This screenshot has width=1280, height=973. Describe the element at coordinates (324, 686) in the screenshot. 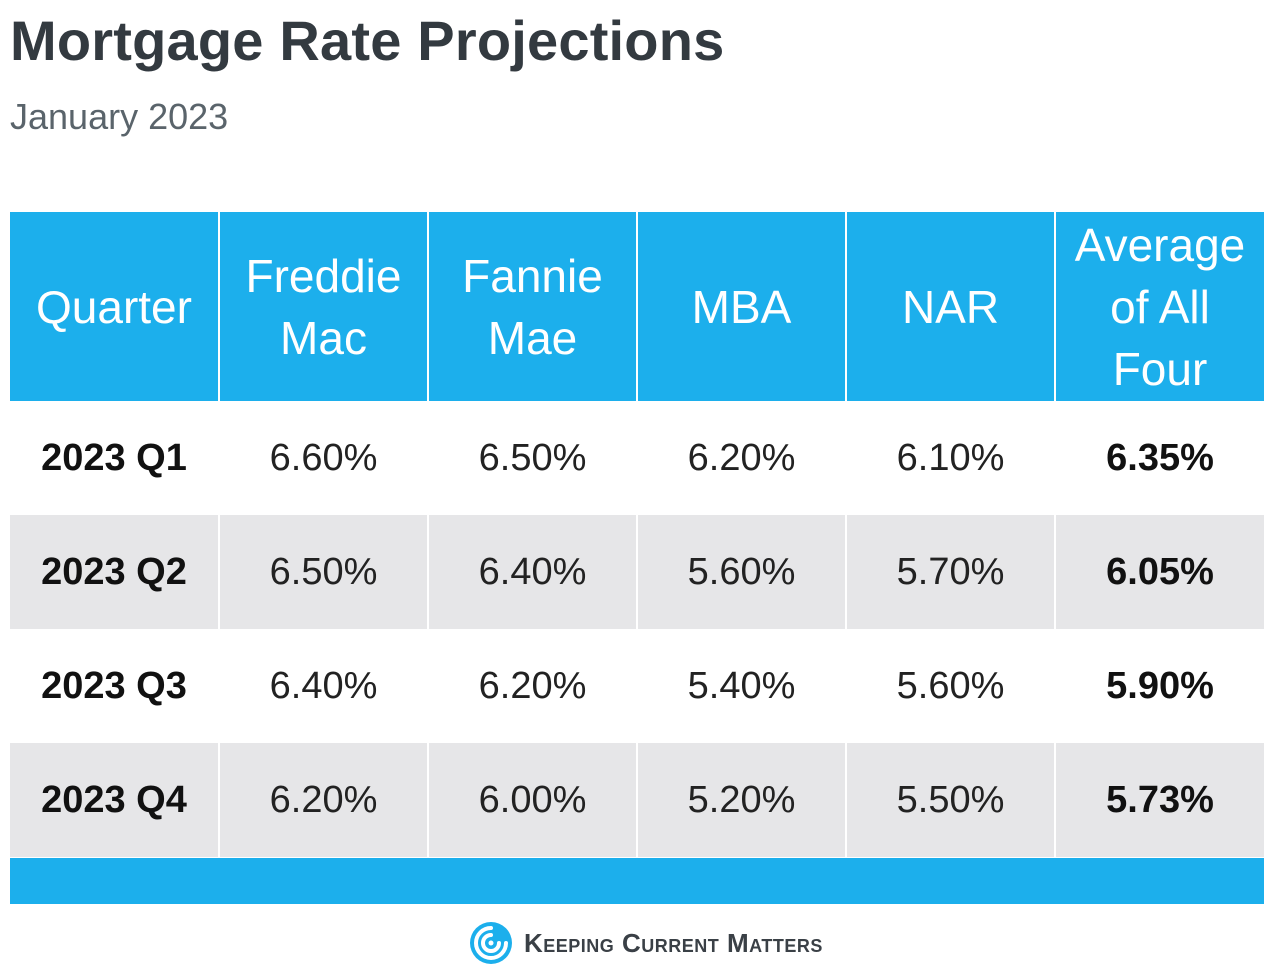

I see `cell-freddie-mac: 6.40%` at that location.